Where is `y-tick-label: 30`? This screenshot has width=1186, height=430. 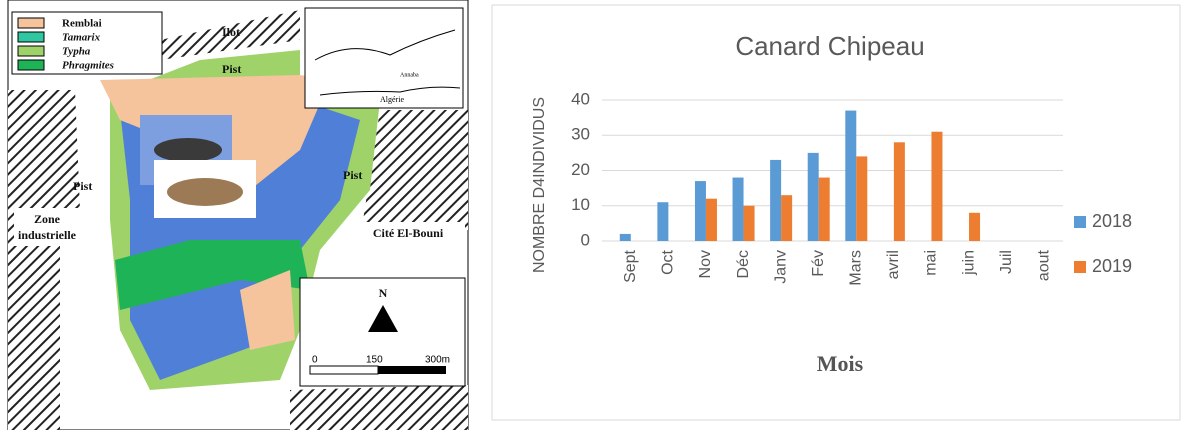
y-tick-label: 30 is located at coordinates (580, 134).